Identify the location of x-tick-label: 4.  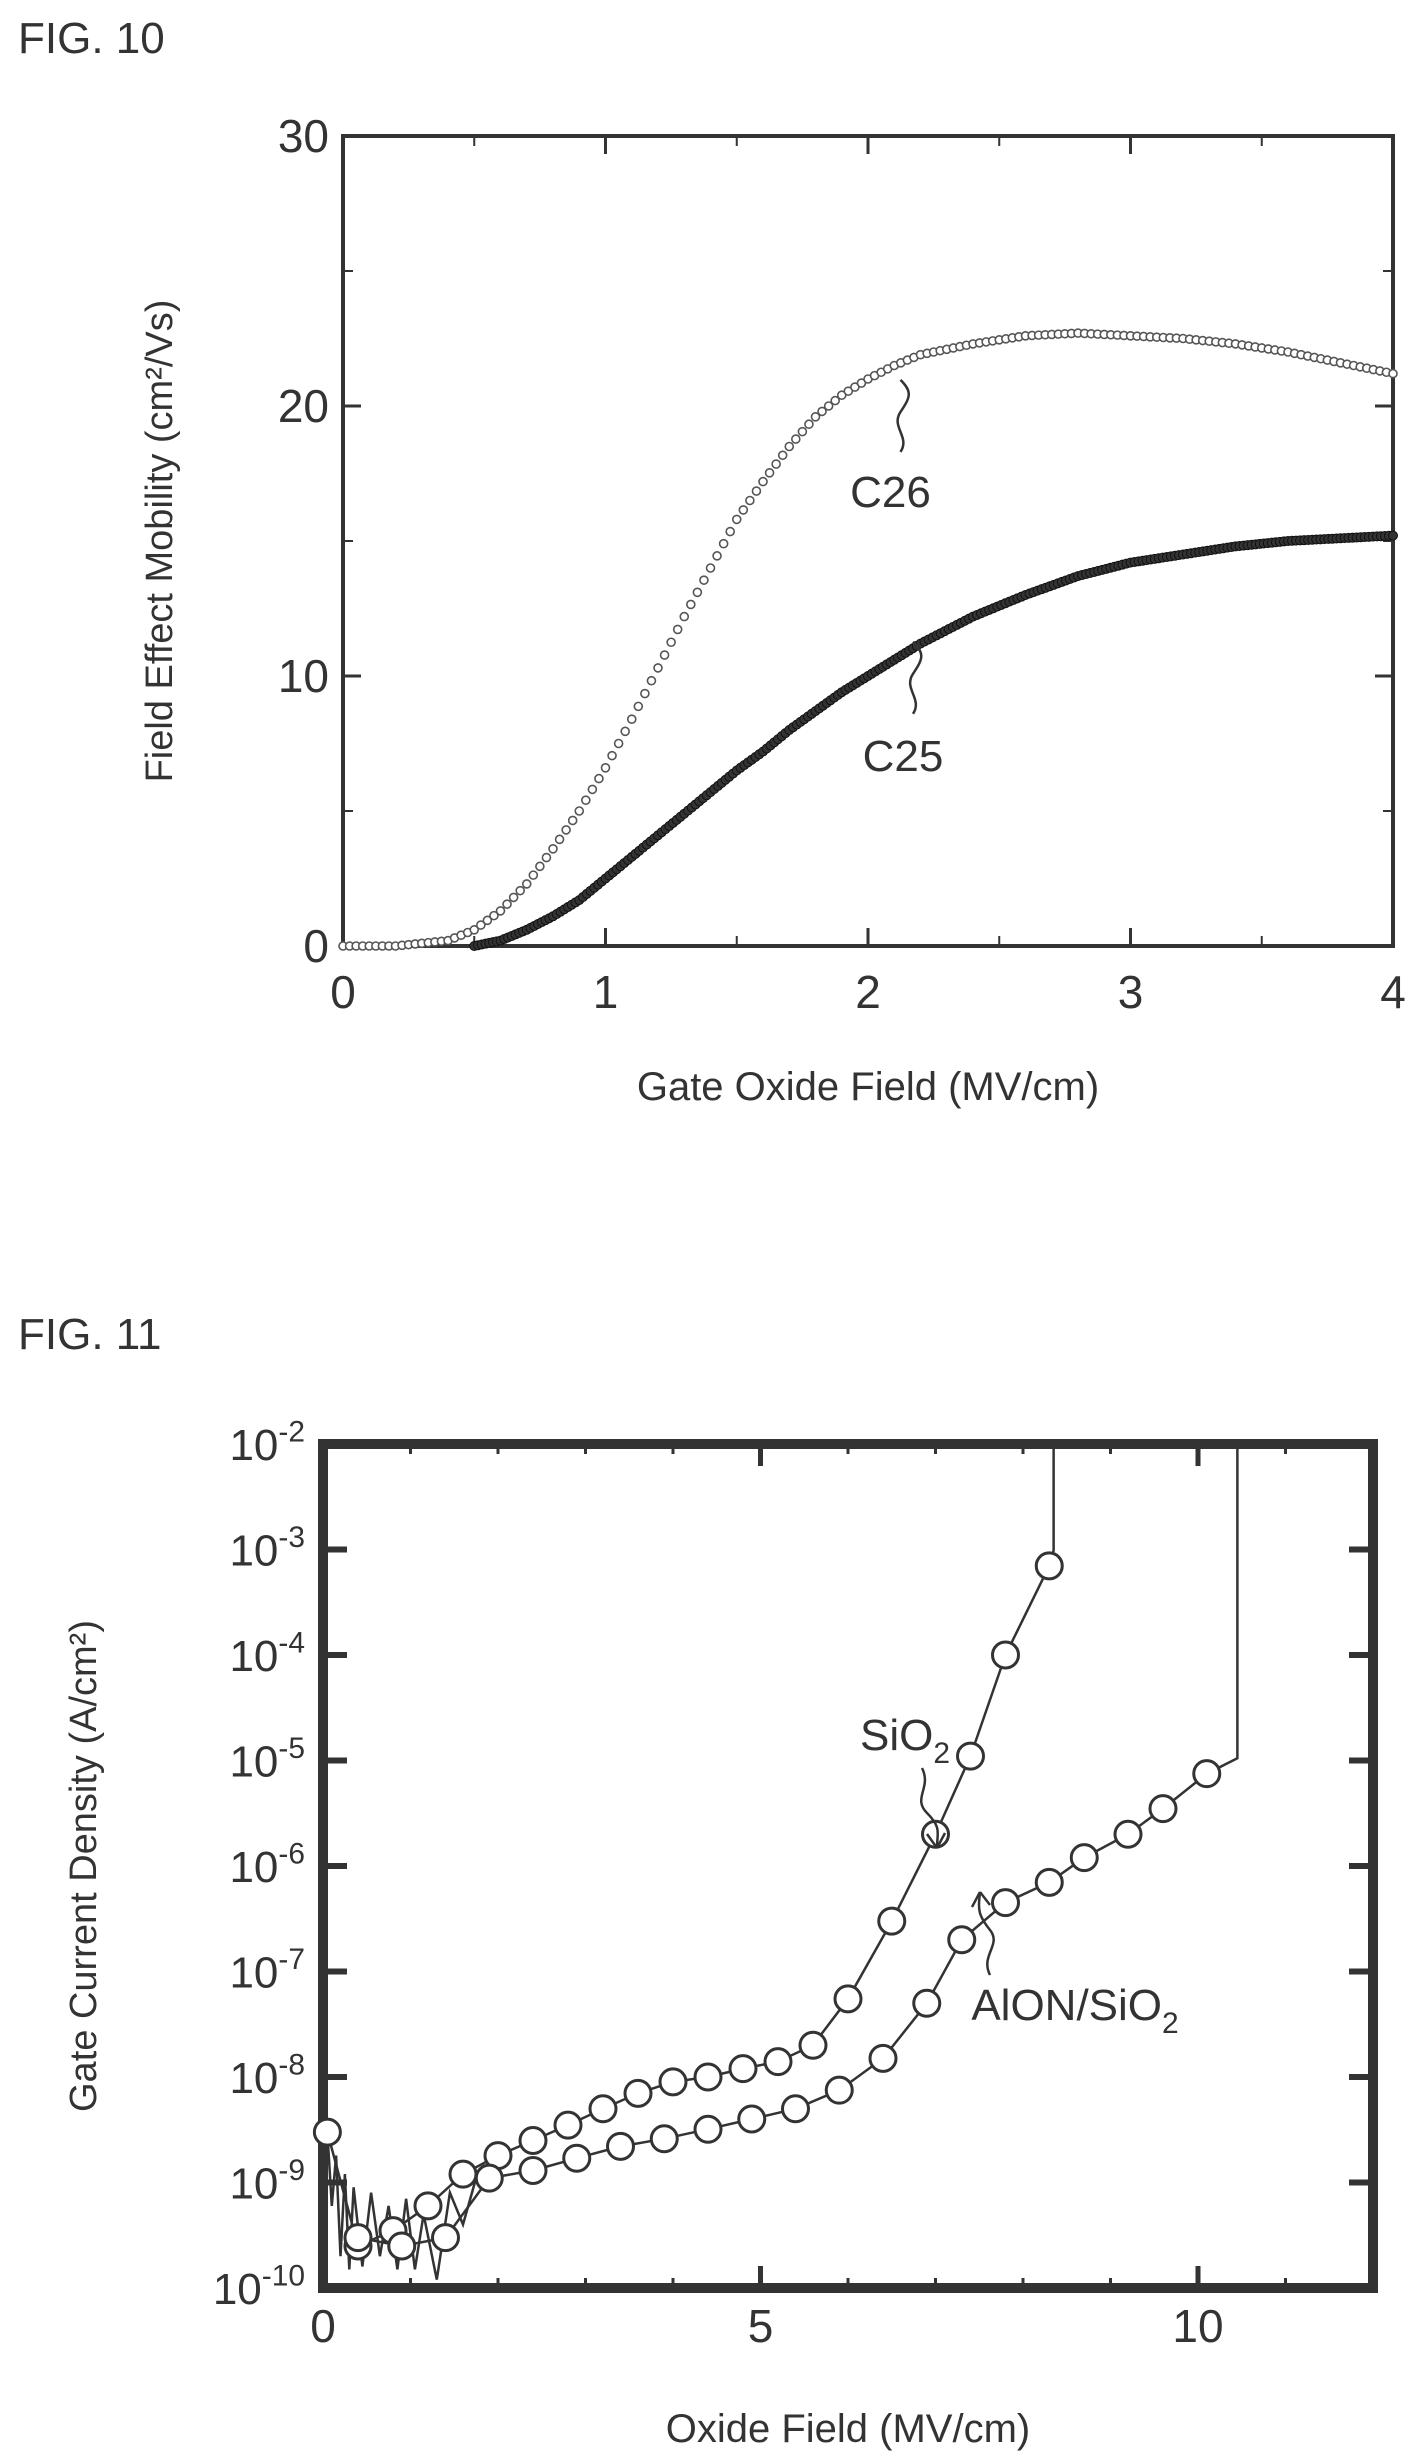
(1393, 992).